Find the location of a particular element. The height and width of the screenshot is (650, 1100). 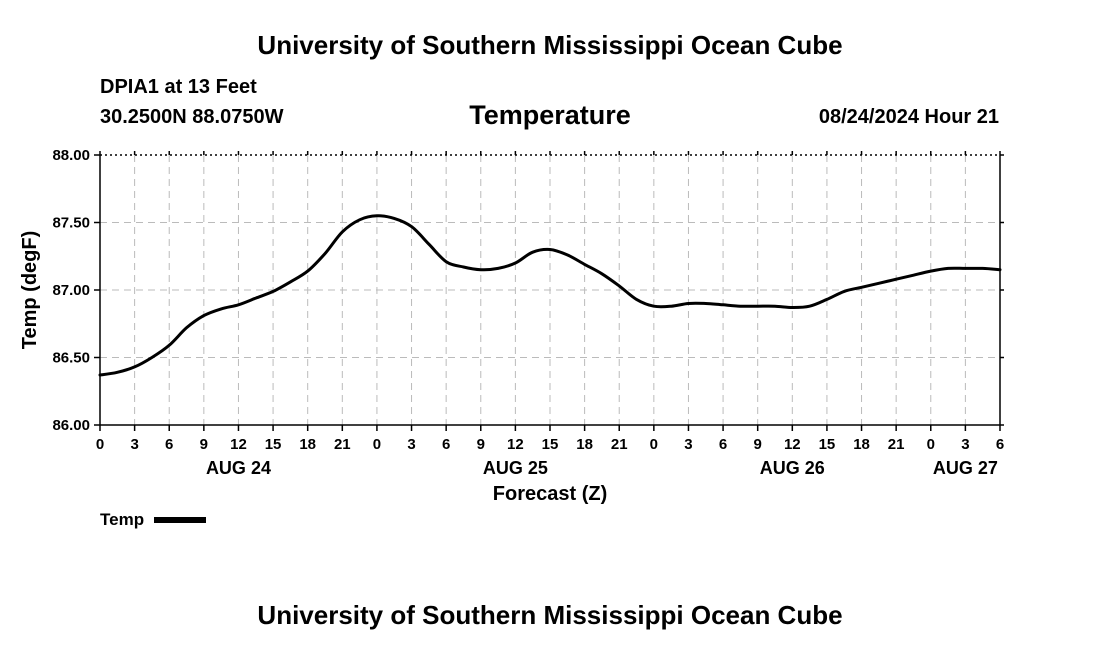

y-tick-label: 86.50 is located at coordinates (71, 358).